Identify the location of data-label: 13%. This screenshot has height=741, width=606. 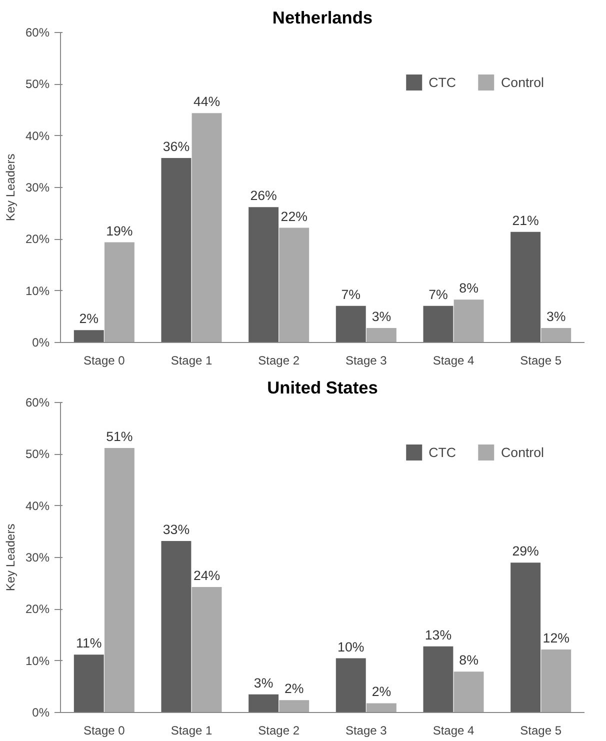
(438, 634).